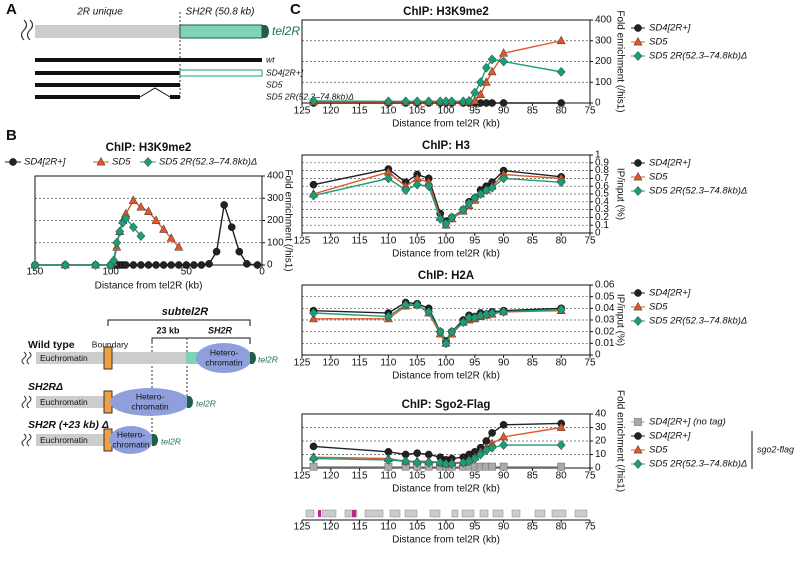 Image resolution: width=796 pixels, height=577 pixels. What do you see at coordinates (11, 135) in the screenshot?
I see `panel-label: B` at bounding box center [11, 135].